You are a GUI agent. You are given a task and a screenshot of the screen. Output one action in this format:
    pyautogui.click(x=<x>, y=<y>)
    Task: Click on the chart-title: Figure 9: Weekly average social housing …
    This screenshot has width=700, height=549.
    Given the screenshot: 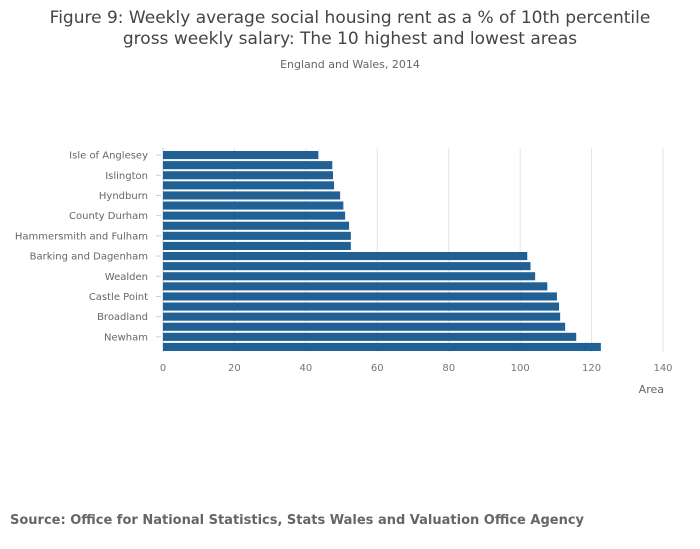 What is the action you would take?
    pyautogui.click(x=350, y=29)
    